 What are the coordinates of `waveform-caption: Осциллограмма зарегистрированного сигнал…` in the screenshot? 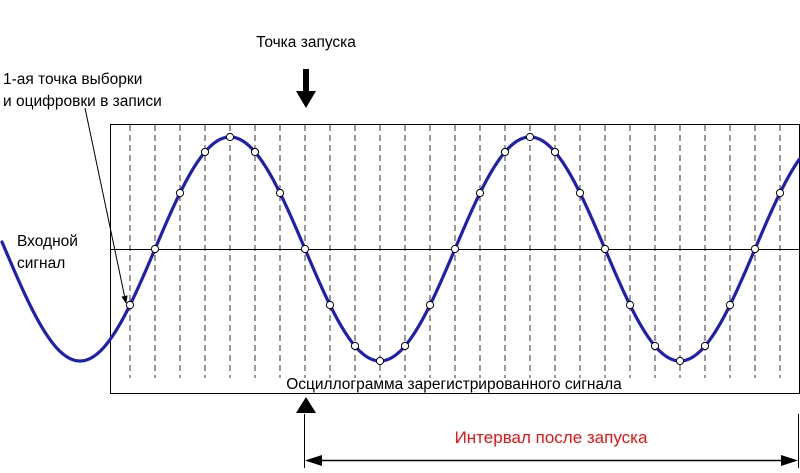 It's located at (454, 384).